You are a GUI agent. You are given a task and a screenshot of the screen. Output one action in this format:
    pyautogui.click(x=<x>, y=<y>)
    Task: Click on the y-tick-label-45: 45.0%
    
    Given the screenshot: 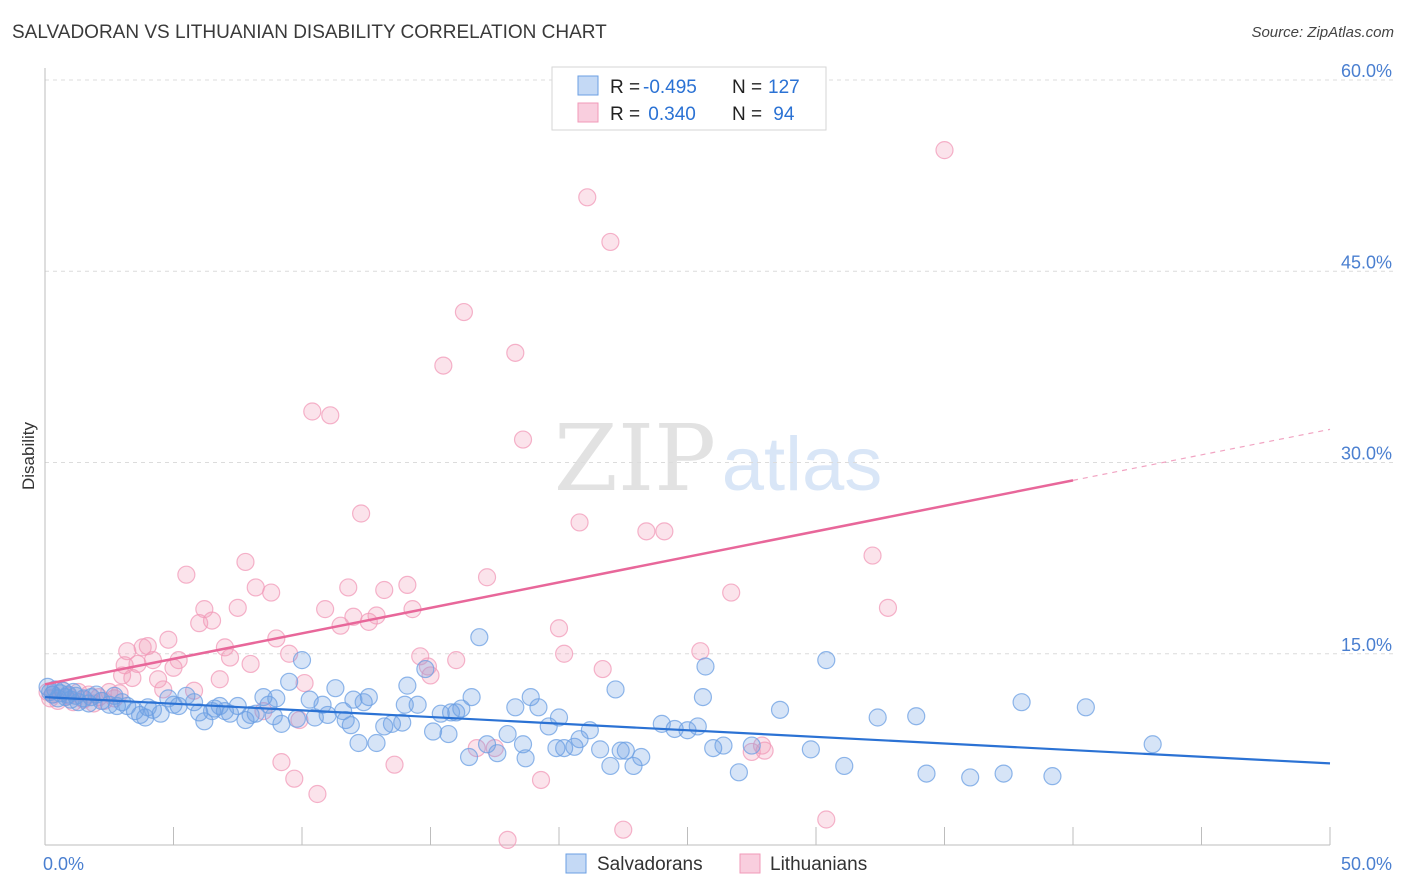 What is the action you would take?
    pyautogui.click(x=1366, y=262)
    